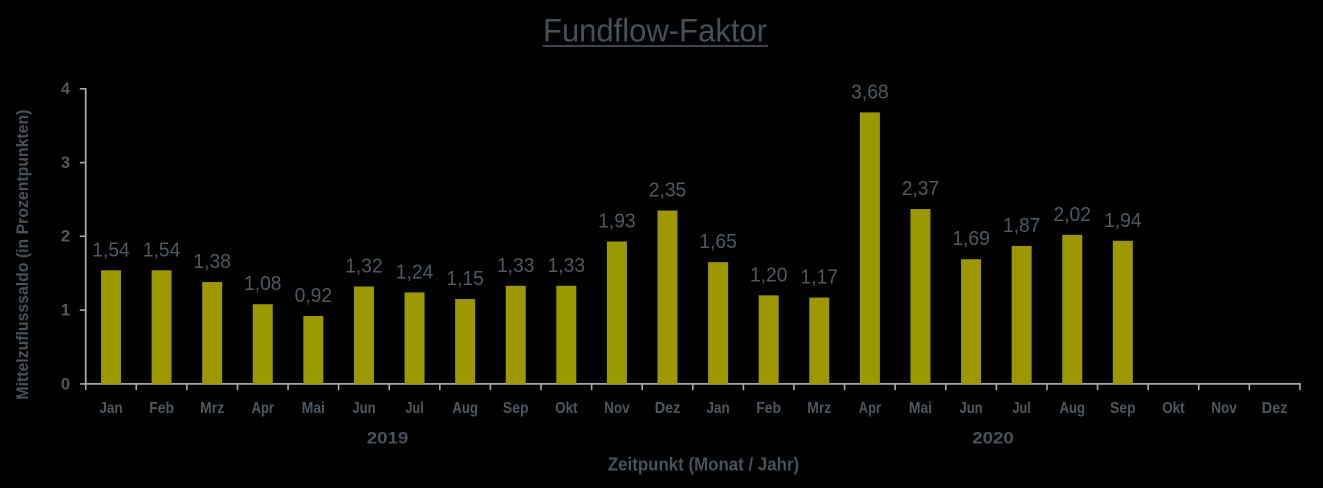 The width and height of the screenshot is (1323, 488). What do you see at coordinates (993, 437) in the screenshot?
I see `svg-text: 2020` at bounding box center [993, 437].